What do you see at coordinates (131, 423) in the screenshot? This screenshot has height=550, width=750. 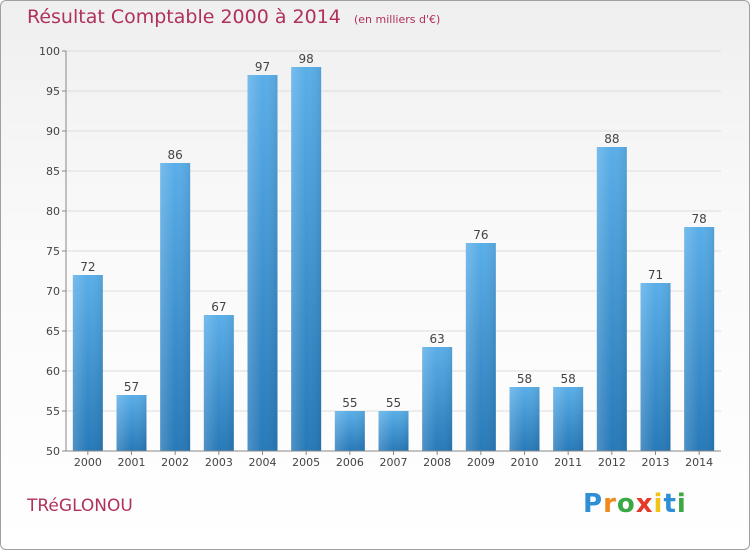 I see `bar-shade-2001` at bounding box center [131, 423].